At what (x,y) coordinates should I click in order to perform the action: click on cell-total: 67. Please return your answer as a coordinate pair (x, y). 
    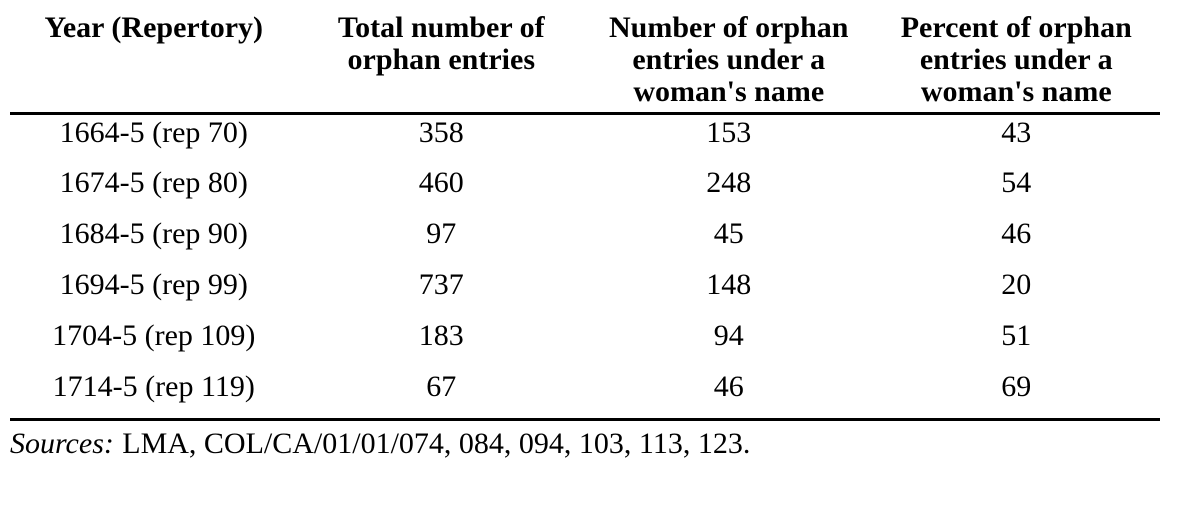
    Looking at the image, I should click on (441, 386).